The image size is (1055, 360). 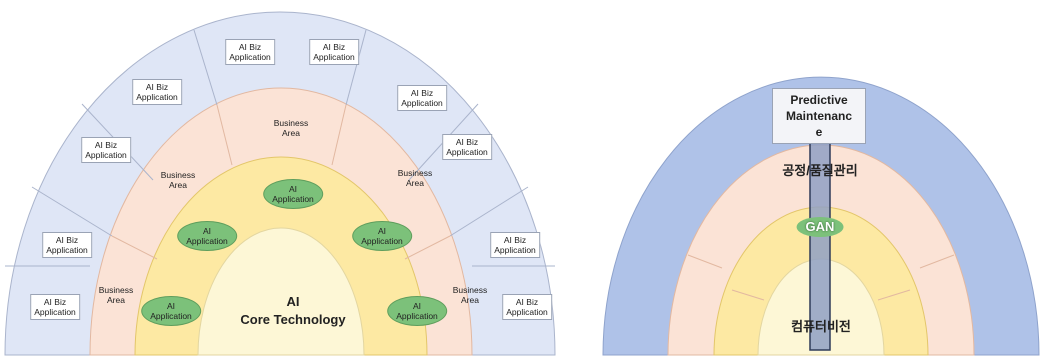 I want to click on middle-ring-dividers, so click(x=281, y=182).